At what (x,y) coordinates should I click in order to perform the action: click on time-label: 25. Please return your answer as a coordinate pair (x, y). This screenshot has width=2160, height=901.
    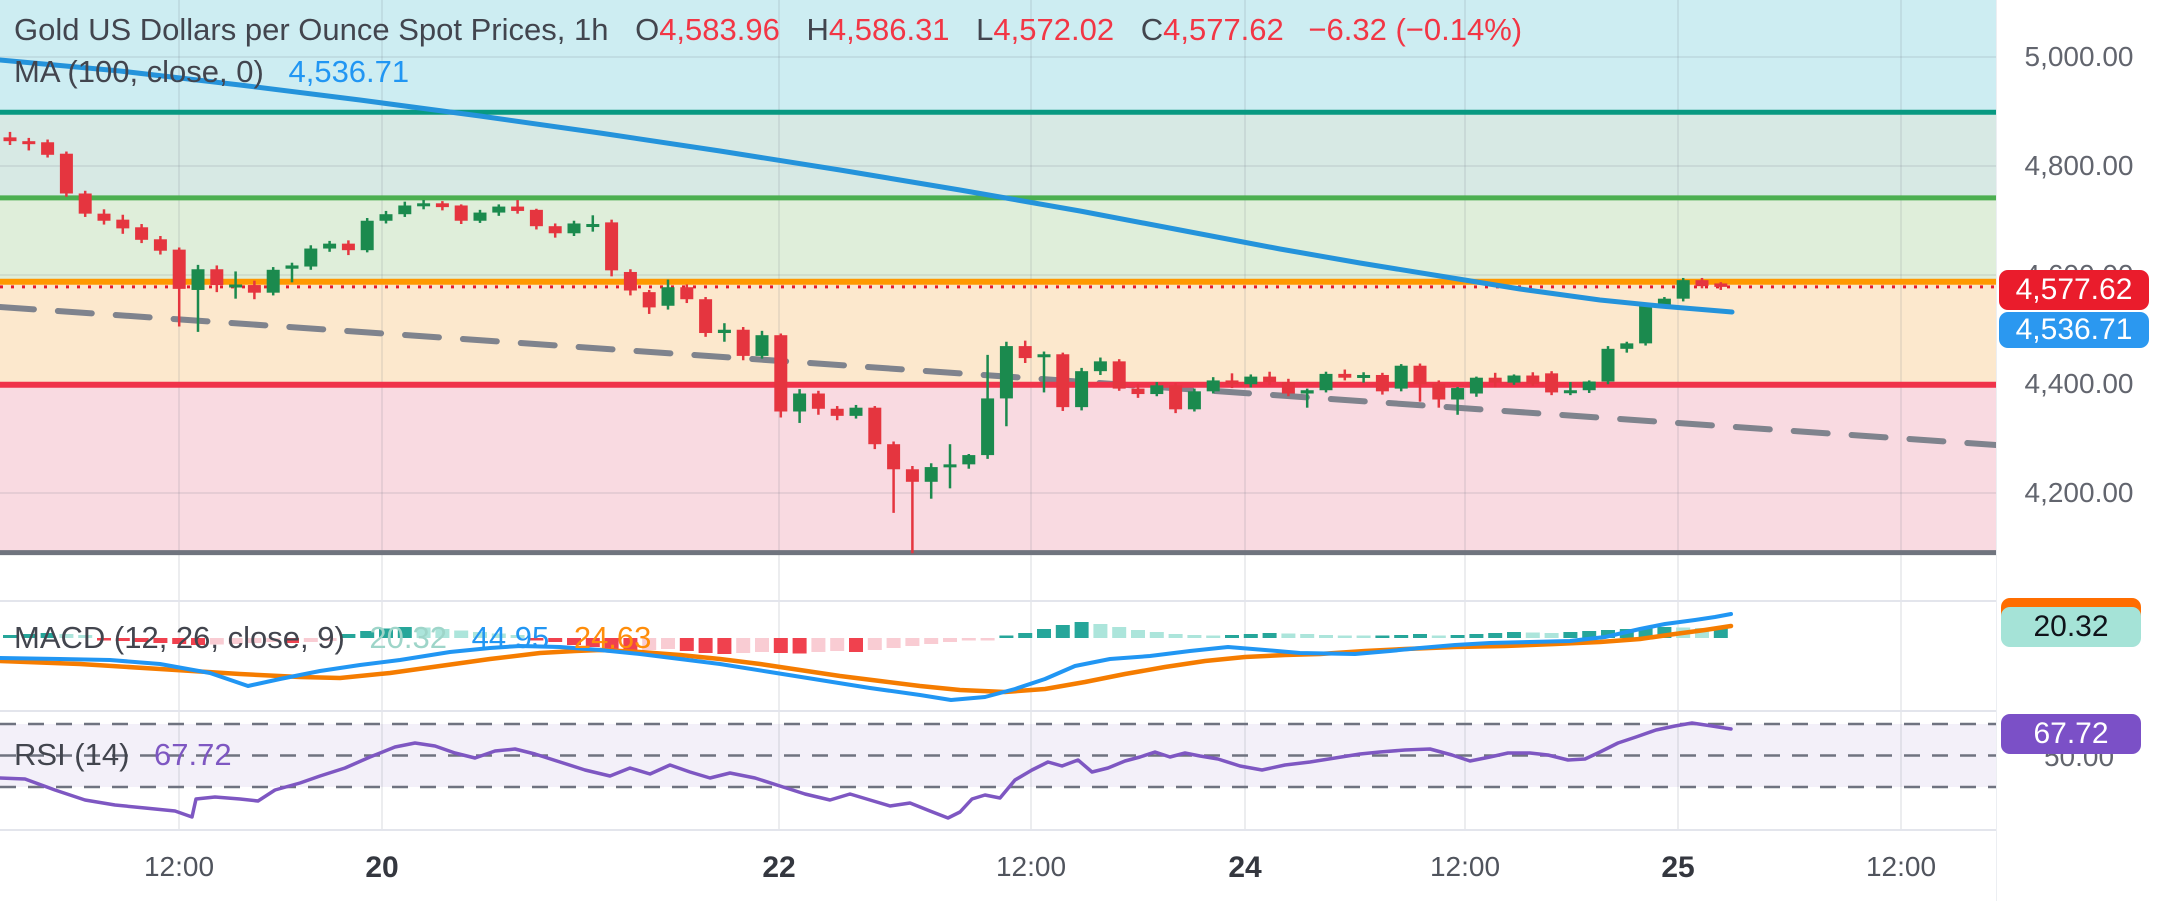
    Looking at the image, I should click on (1678, 867).